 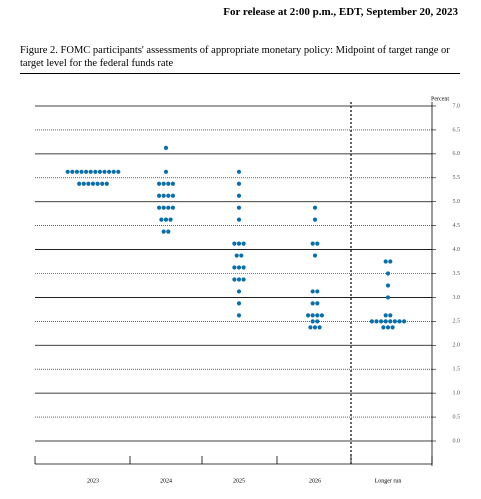 What do you see at coordinates (457, 154) in the screenshot?
I see `y-tick-label: 6.0` at bounding box center [457, 154].